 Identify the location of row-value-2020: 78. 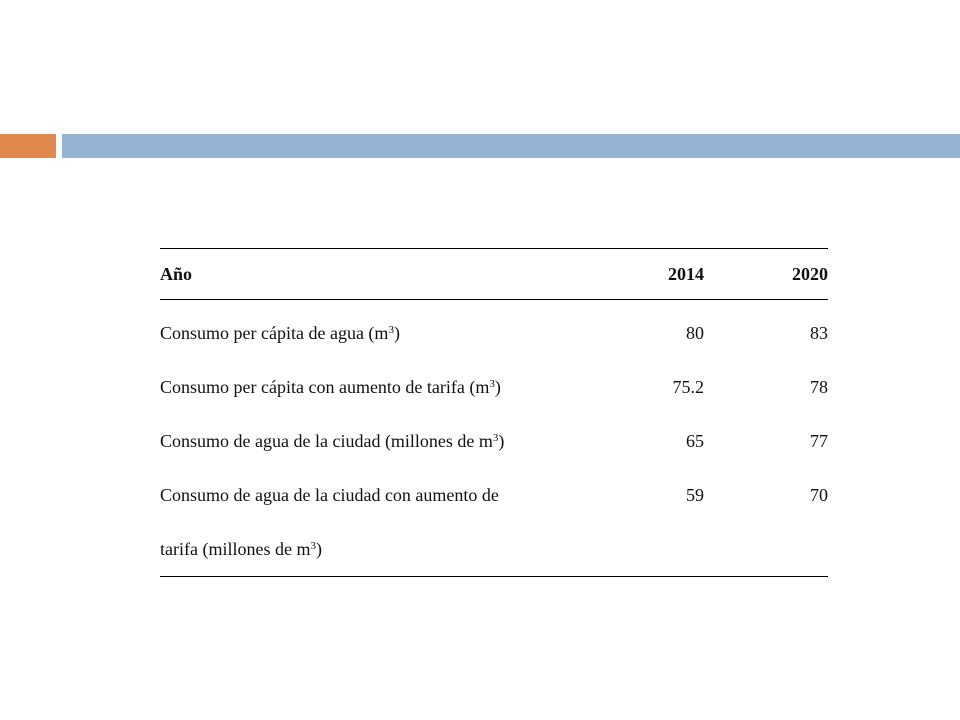
(819, 387).